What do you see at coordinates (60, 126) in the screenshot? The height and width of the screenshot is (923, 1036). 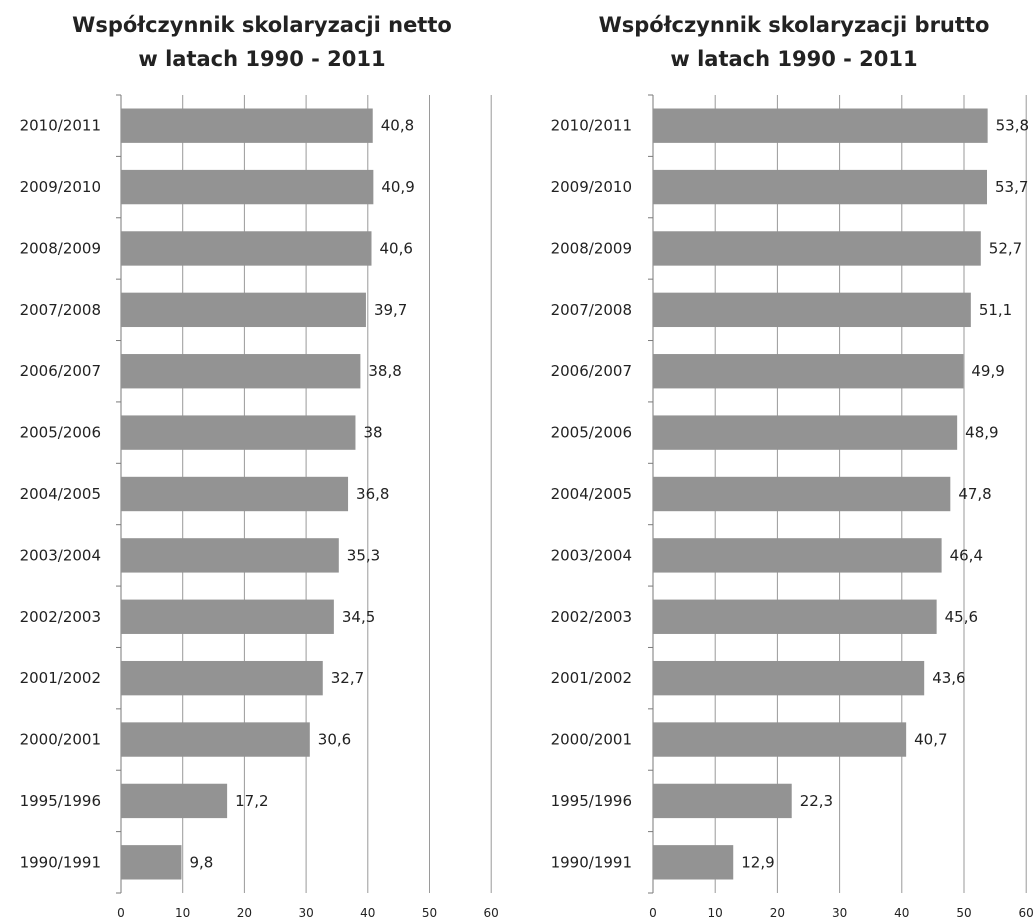 I see `netto-category-label: 2010/2011` at bounding box center [60, 126].